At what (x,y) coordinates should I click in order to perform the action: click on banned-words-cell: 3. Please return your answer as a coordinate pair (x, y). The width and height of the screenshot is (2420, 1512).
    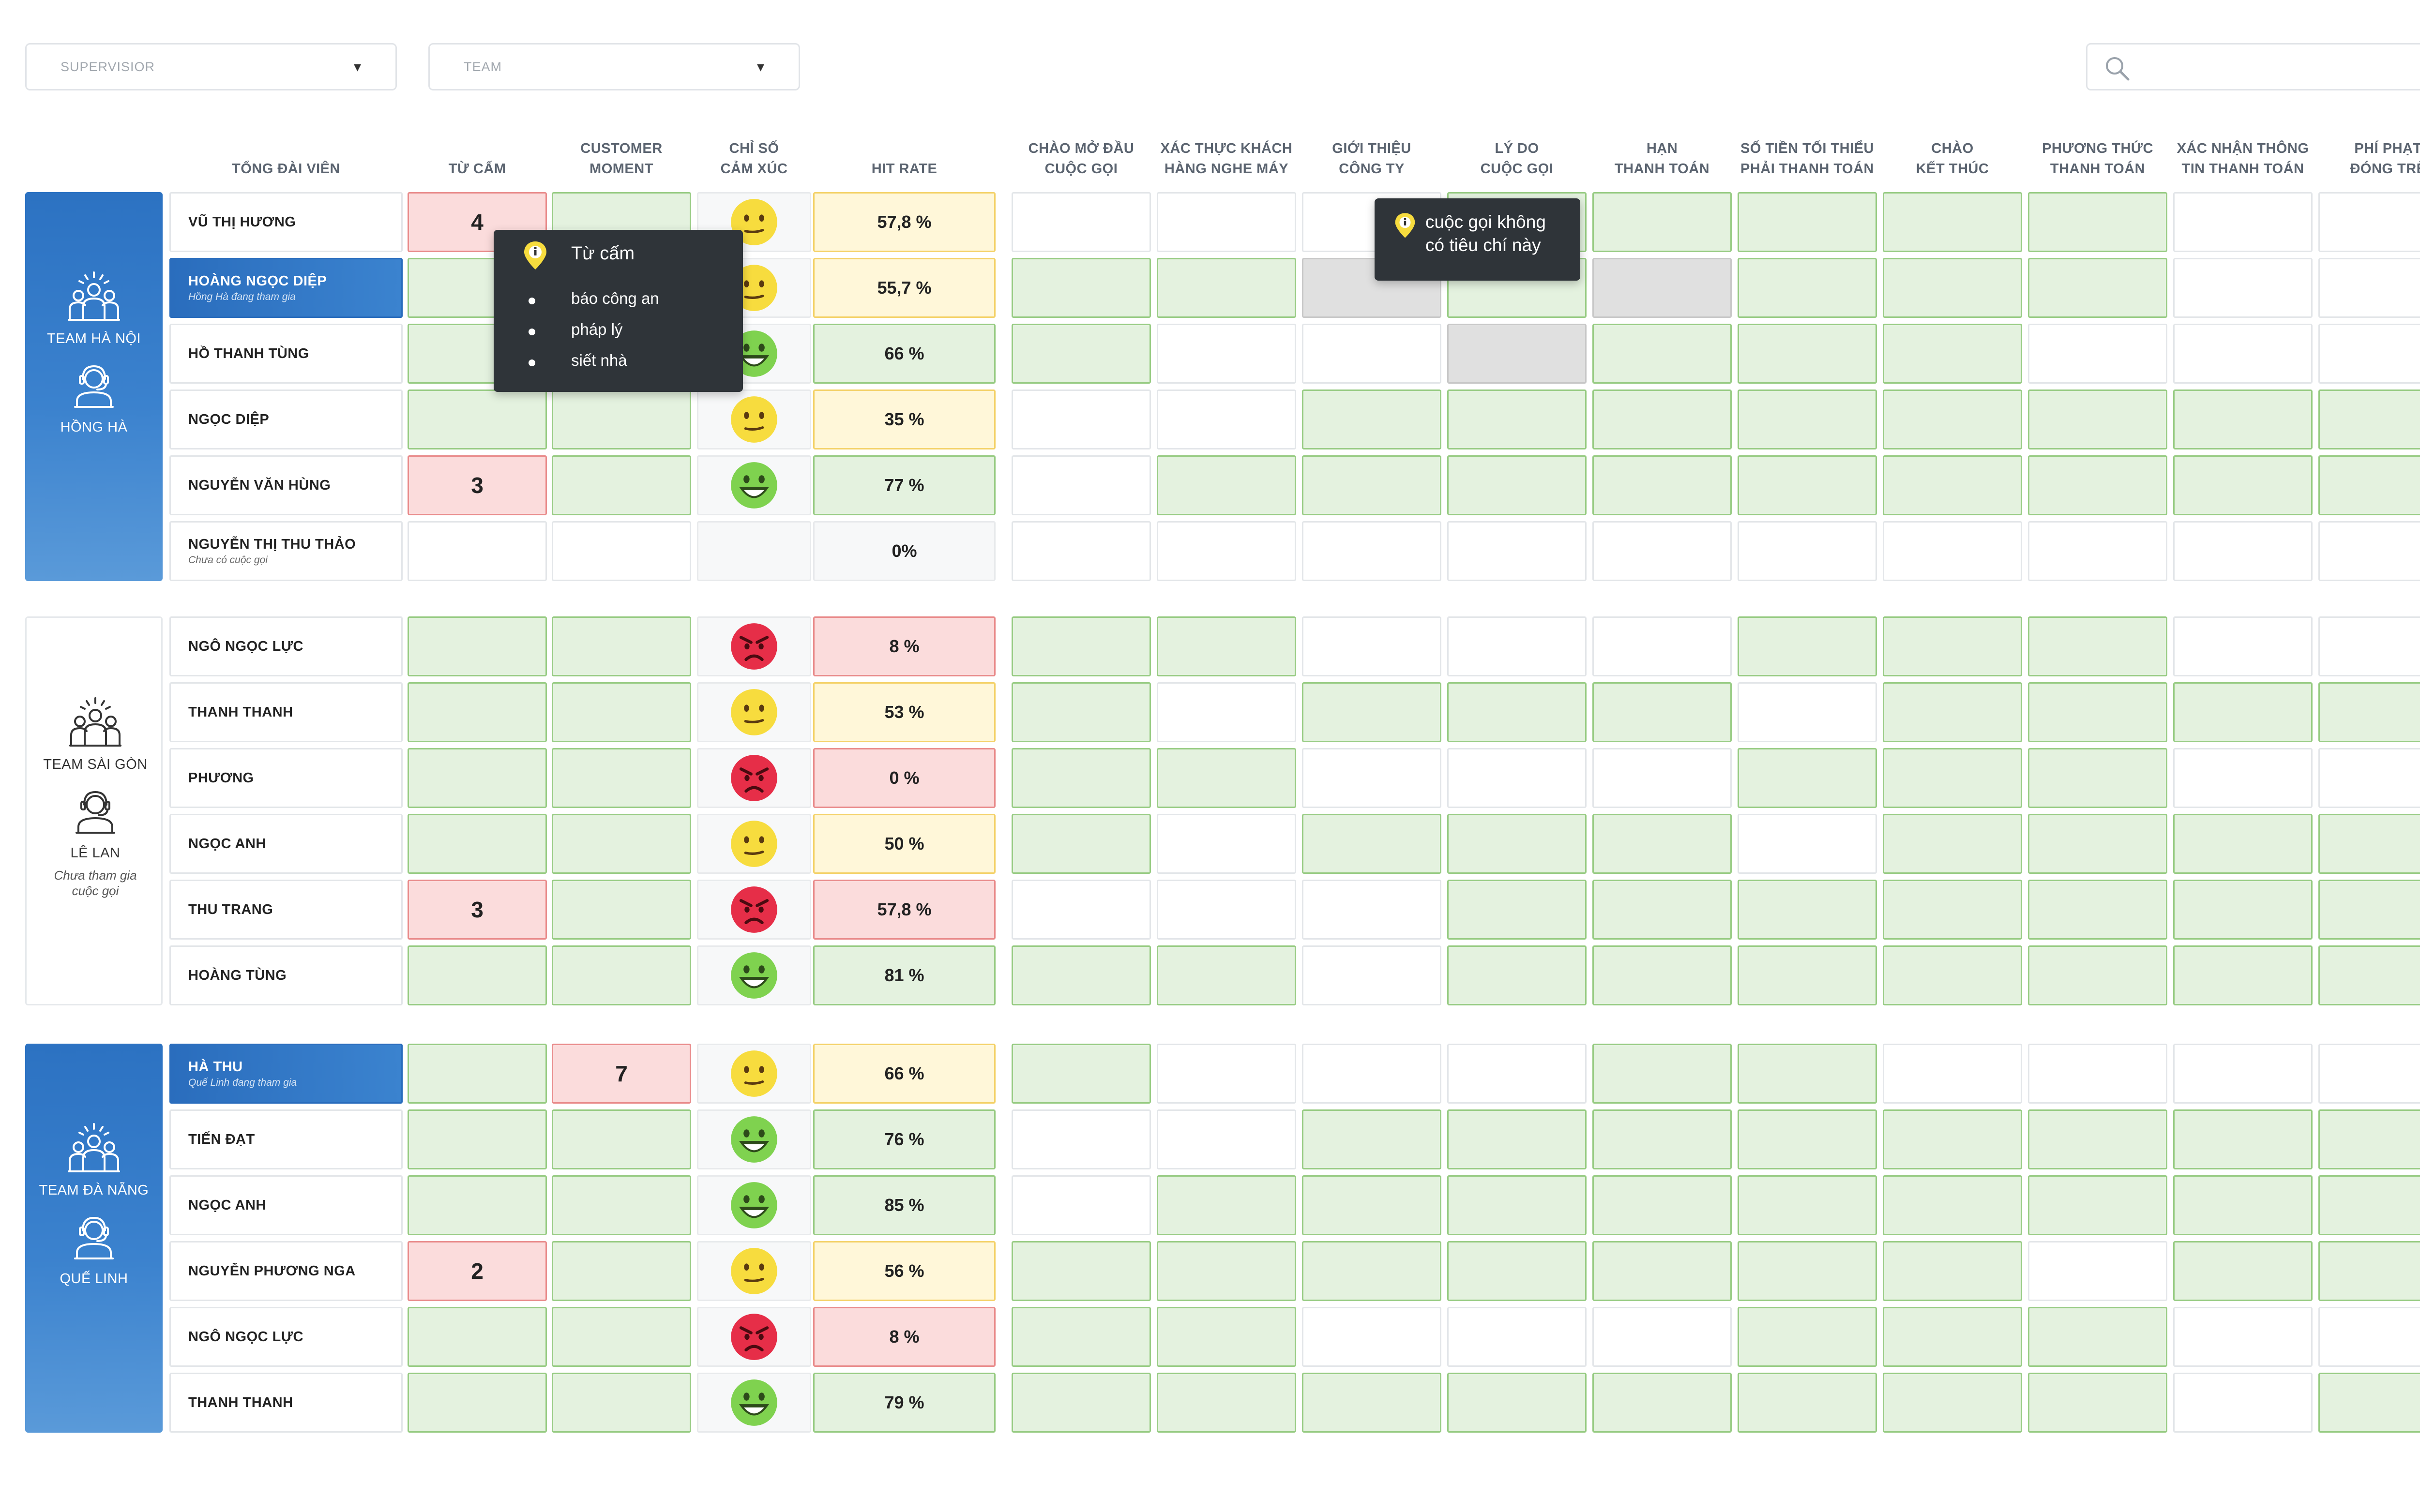
    Looking at the image, I should click on (477, 485).